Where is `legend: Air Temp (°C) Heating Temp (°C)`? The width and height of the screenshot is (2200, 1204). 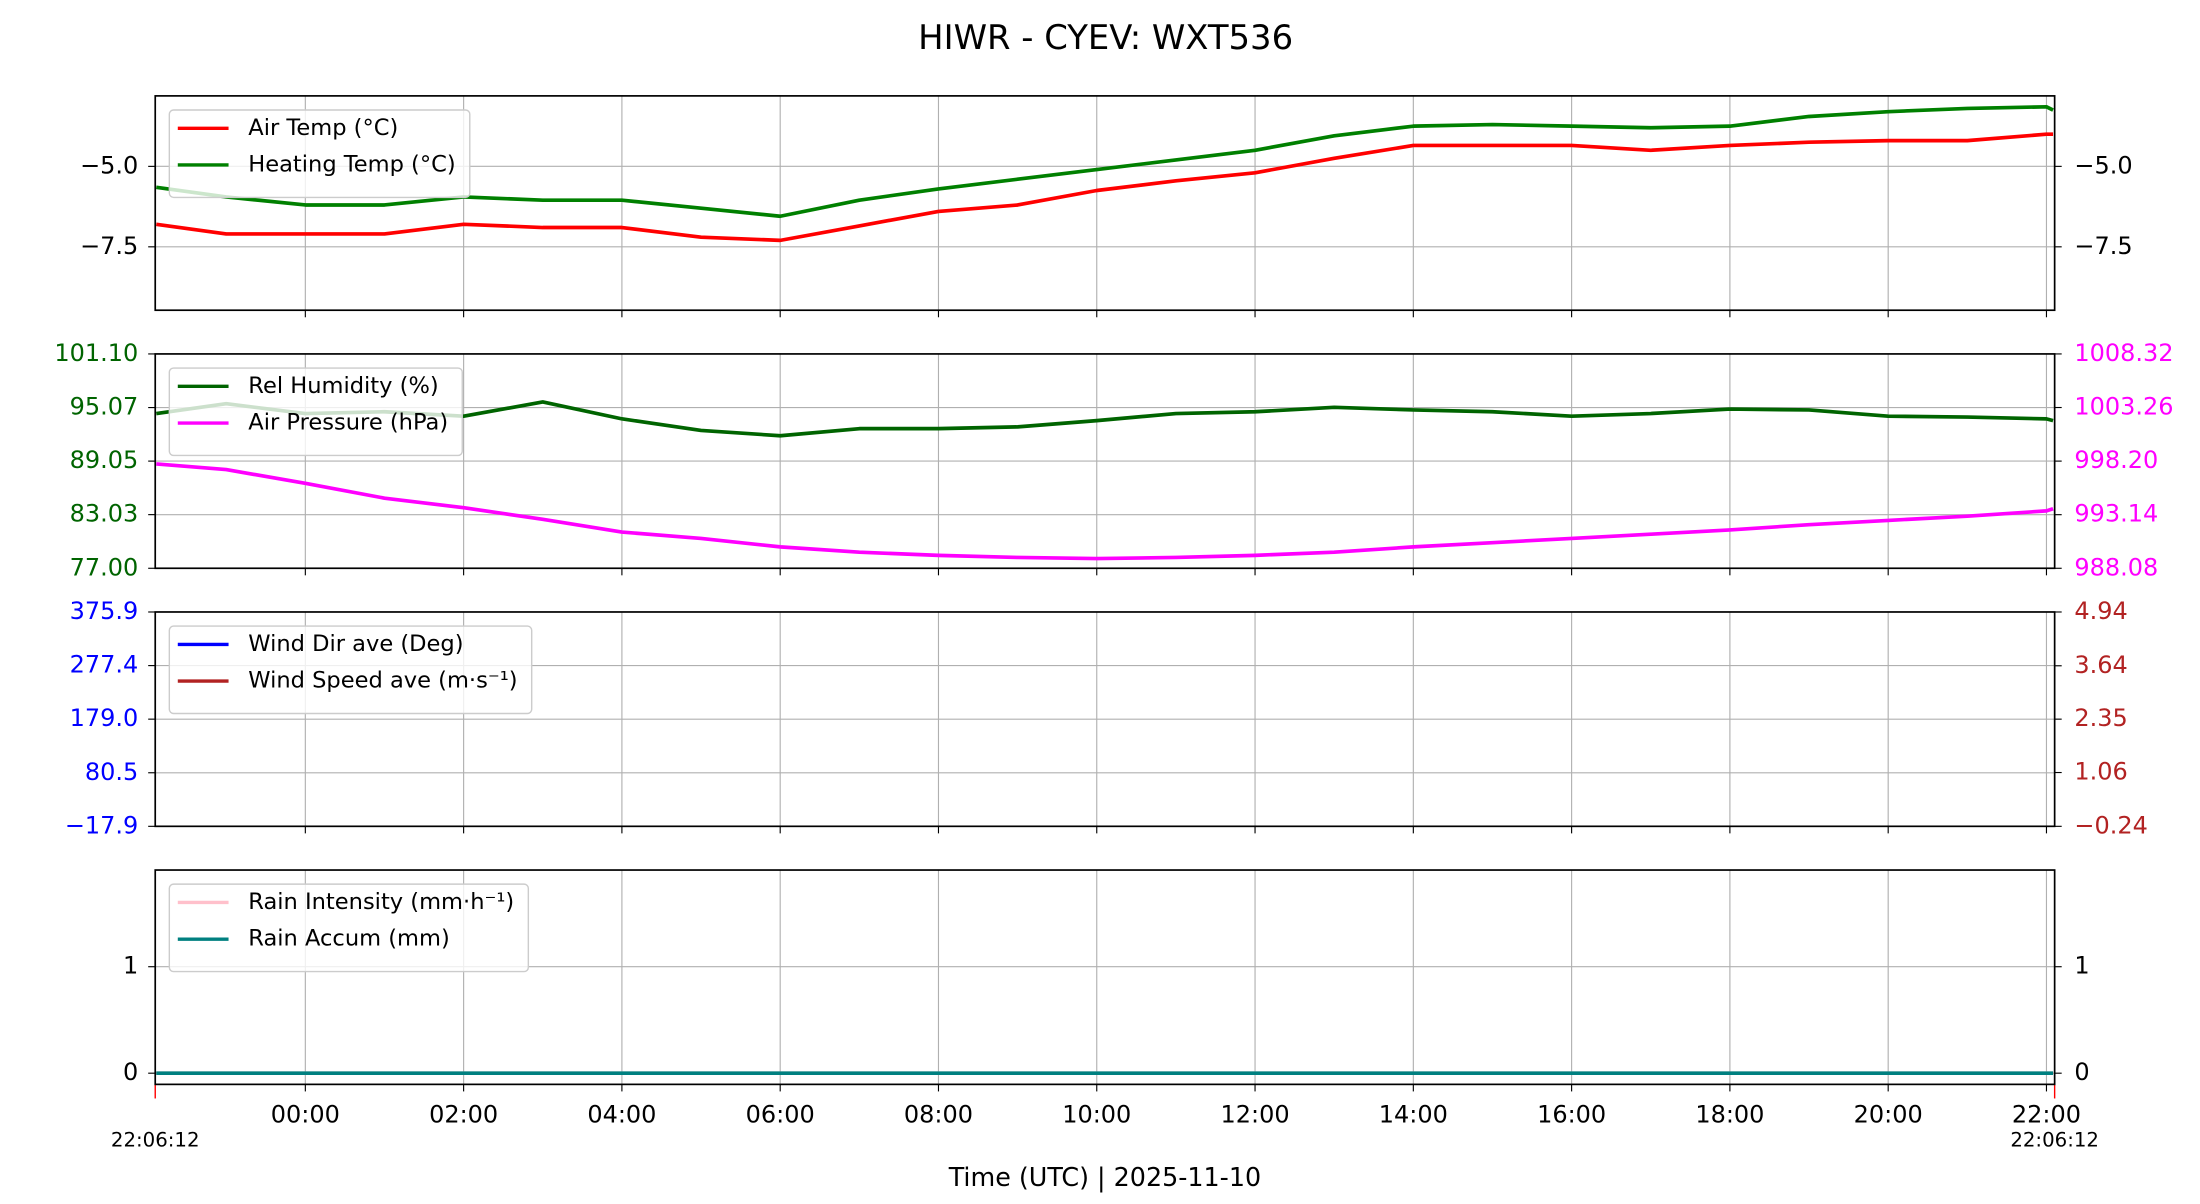 legend: Air Temp (°C) Heating Temp (°C) is located at coordinates (319, 154).